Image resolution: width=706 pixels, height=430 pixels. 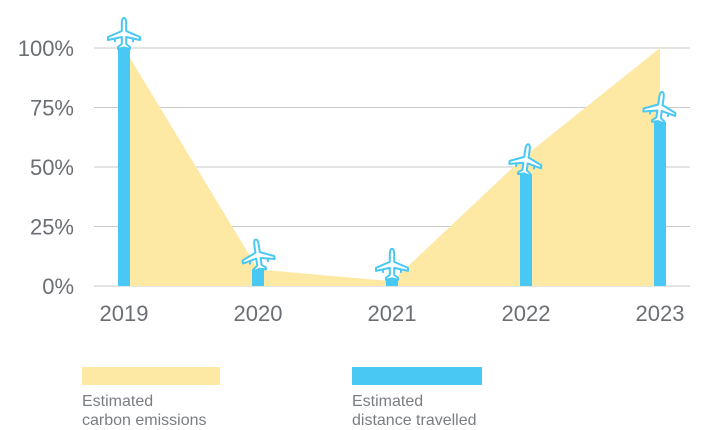 What do you see at coordinates (258, 313) in the screenshot?
I see `x-tick-label: 2020` at bounding box center [258, 313].